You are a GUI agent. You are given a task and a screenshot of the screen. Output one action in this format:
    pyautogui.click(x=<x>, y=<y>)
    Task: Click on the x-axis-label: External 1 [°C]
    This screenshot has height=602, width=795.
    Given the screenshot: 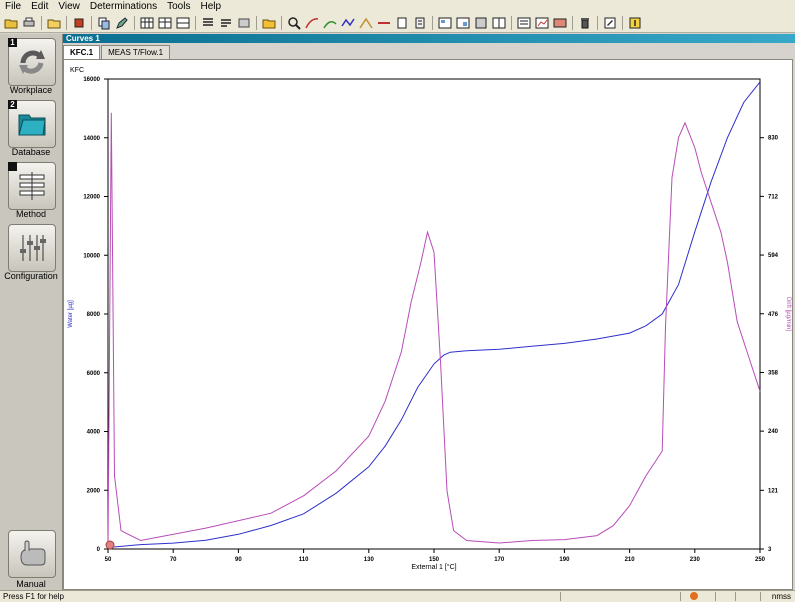 What is the action you would take?
    pyautogui.click(x=433, y=567)
    